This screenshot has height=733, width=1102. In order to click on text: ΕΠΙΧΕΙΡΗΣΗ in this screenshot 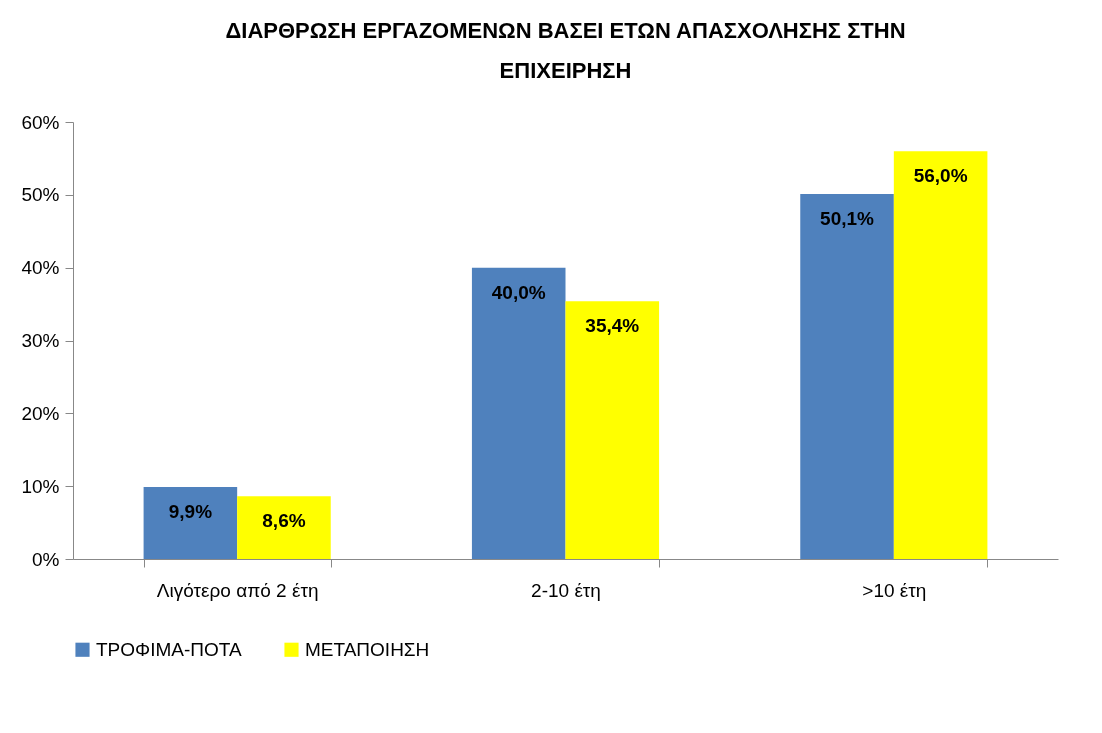, I will do `click(565, 70)`.